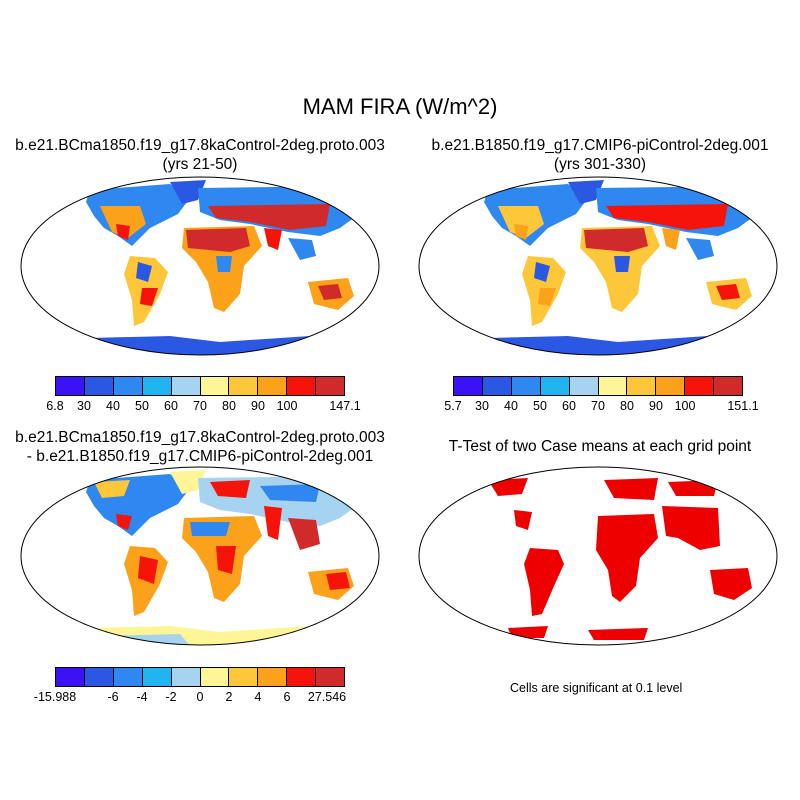 The width and height of the screenshot is (800, 800). Describe the element at coordinates (290, 493) in the screenshot. I see `land-siberia` at that location.